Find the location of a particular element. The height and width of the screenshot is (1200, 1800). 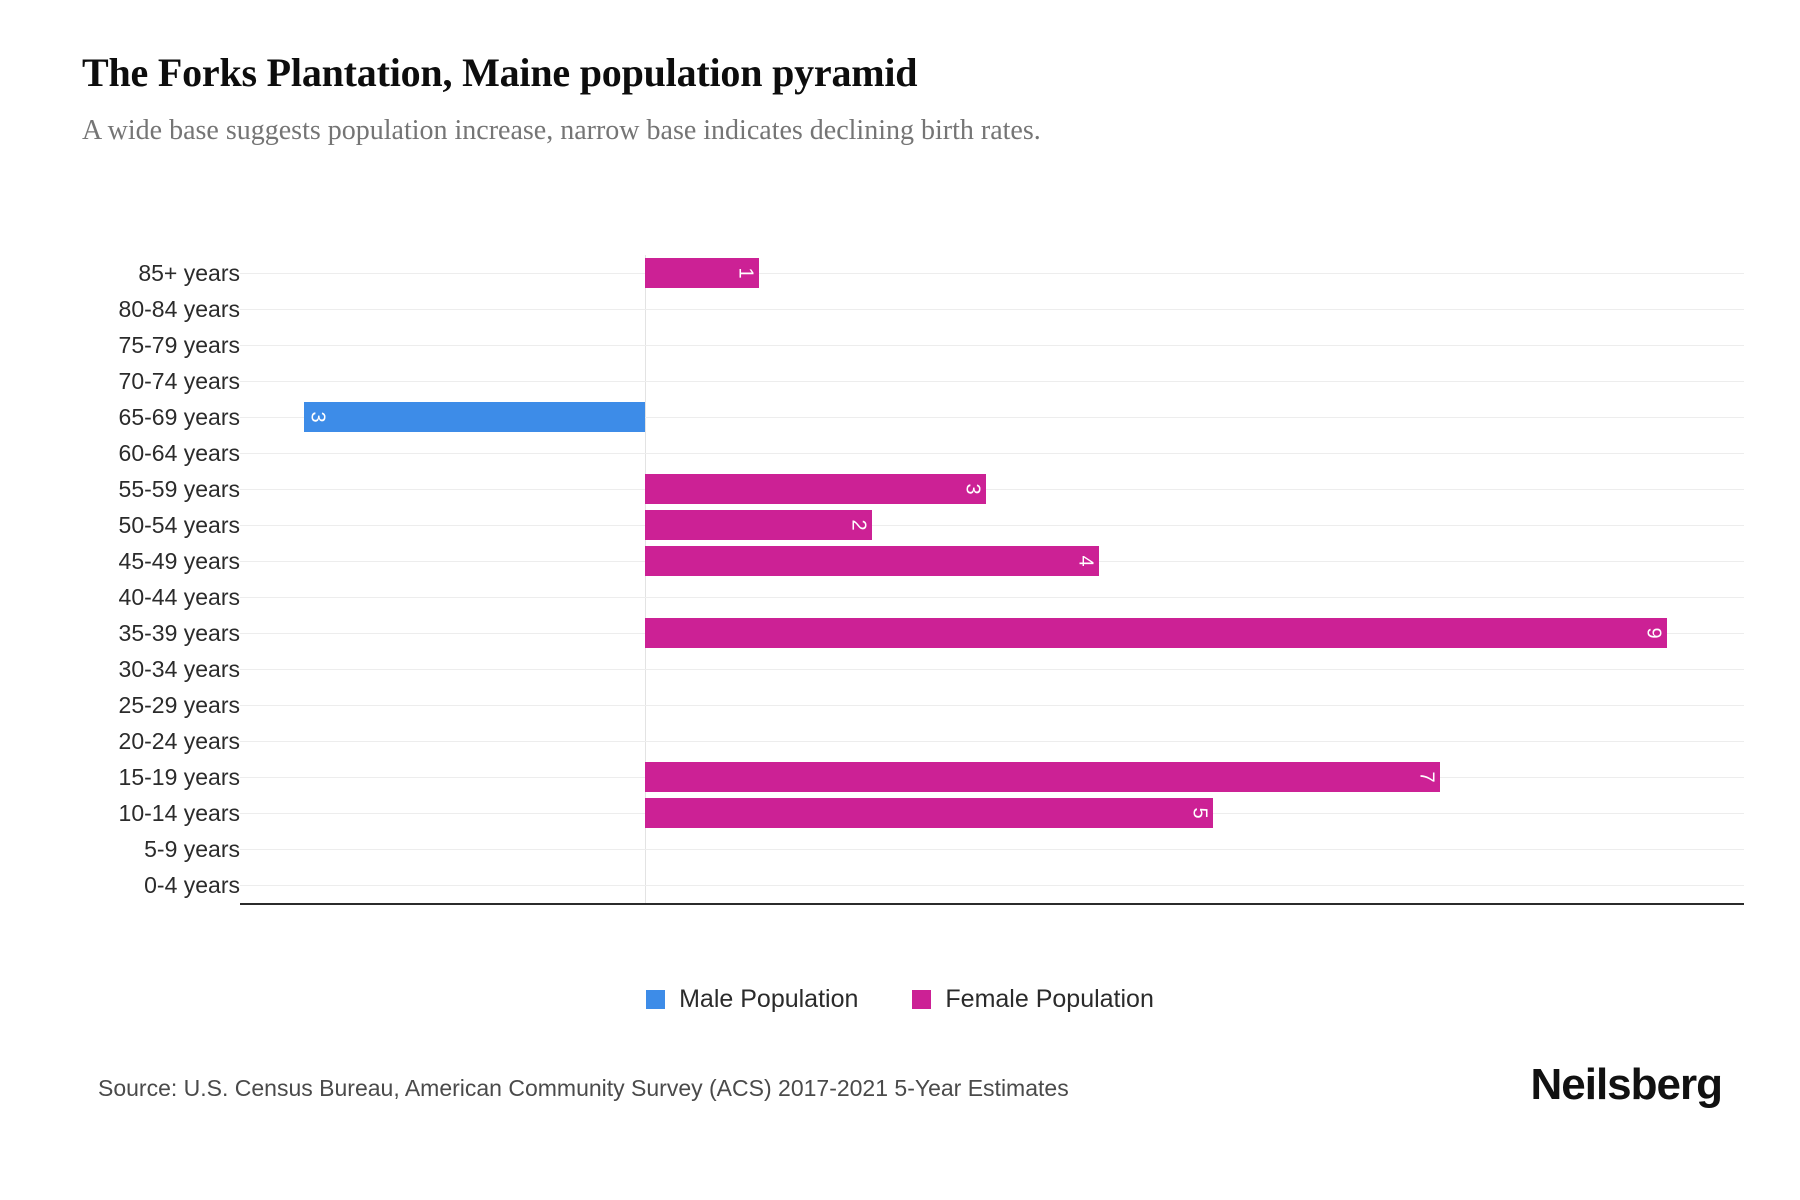

chart-legend: Male Population Female Population is located at coordinates (900, 999).